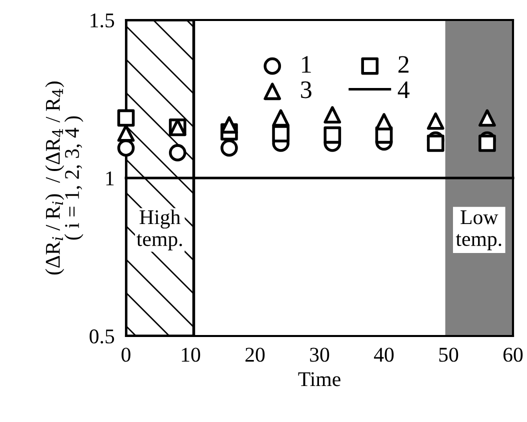  Describe the element at coordinates (159, 230) in the screenshot. I see `band-label: High temp.` at that location.